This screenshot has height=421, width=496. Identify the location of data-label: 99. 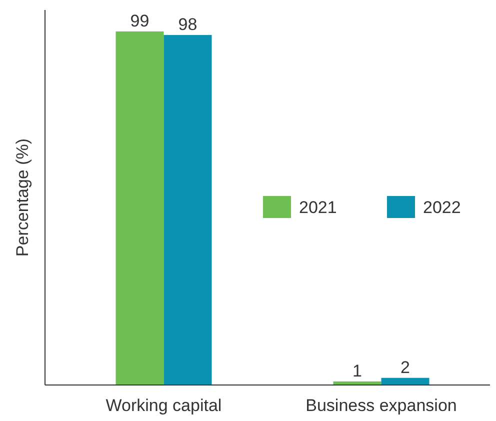
(140, 20).